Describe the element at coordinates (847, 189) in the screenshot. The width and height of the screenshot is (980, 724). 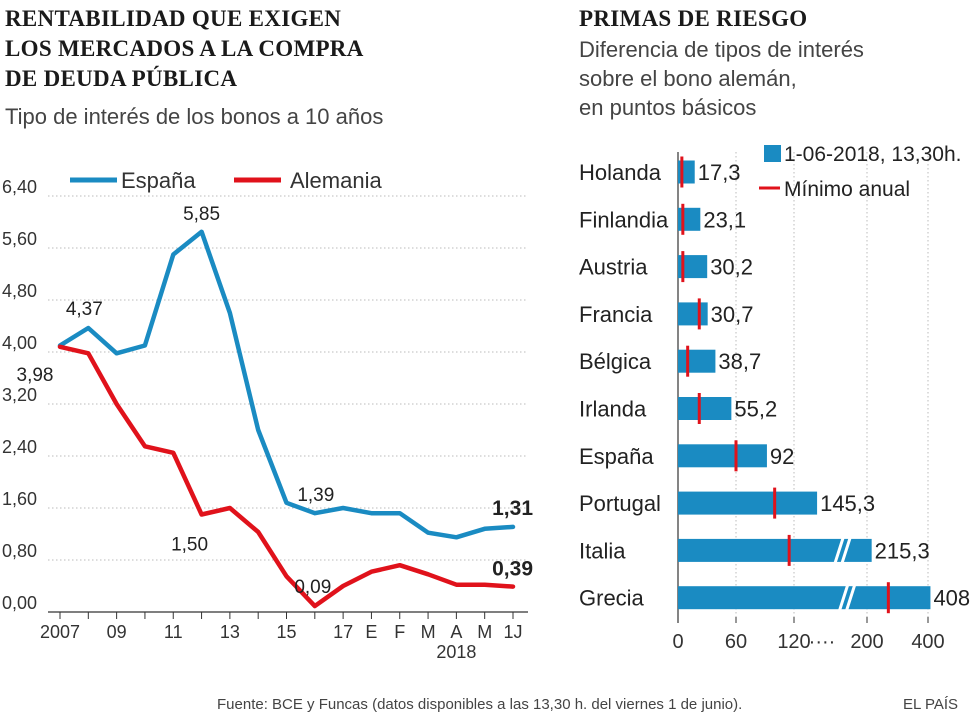
I see `legend-min-label: Mínimo anual` at that location.